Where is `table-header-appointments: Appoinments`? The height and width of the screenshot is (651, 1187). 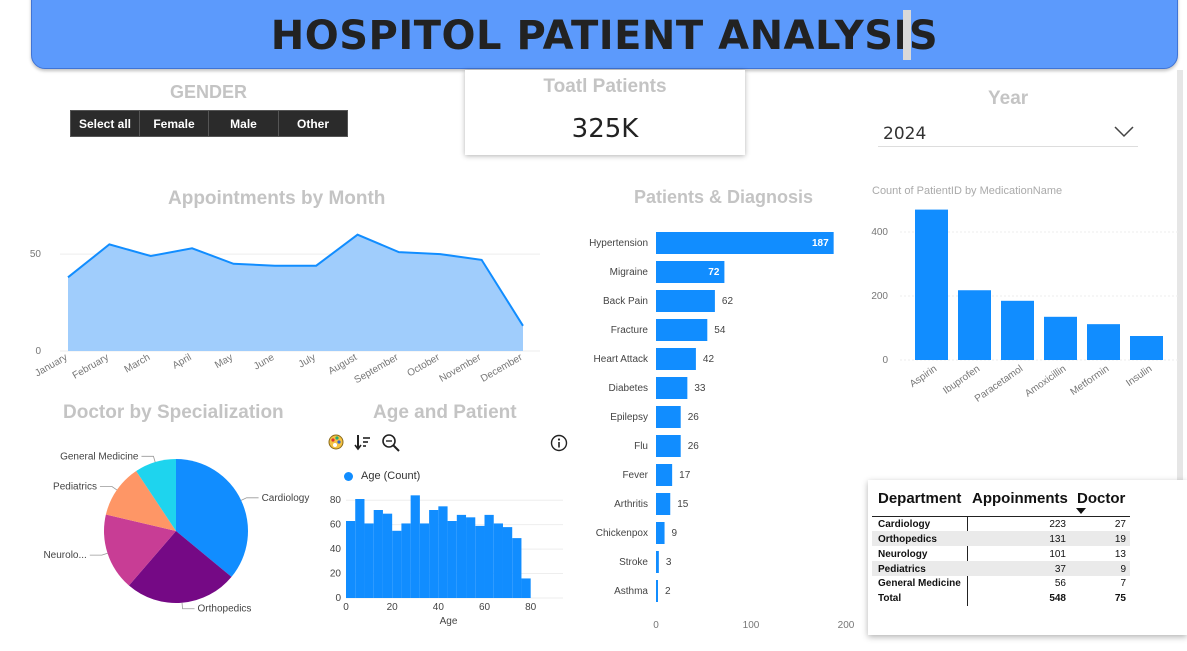 table-header-appointments: Appoinments is located at coordinates (1020, 498).